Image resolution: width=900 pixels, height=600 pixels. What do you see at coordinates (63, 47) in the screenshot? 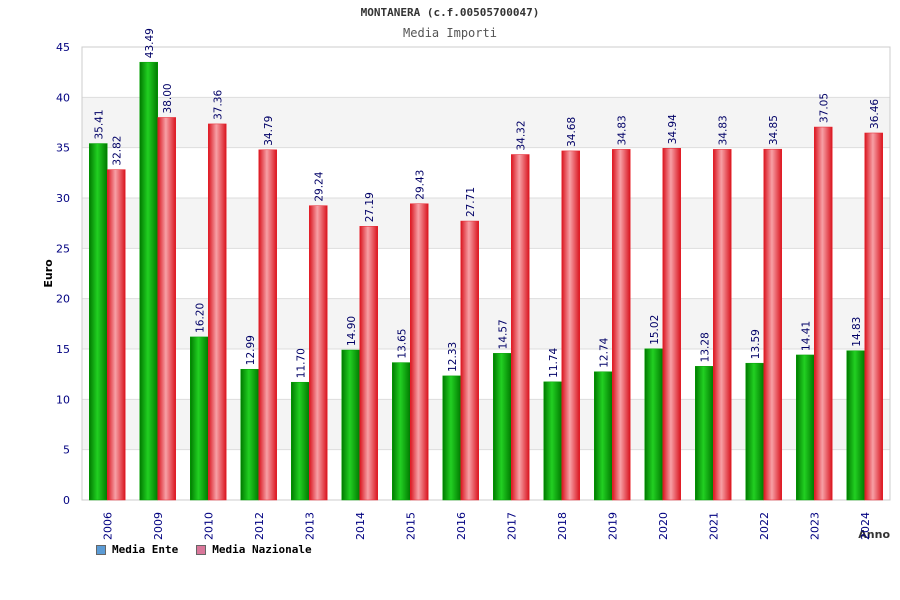
I see `y-tick-label: 45` at bounding box center [63, 47].